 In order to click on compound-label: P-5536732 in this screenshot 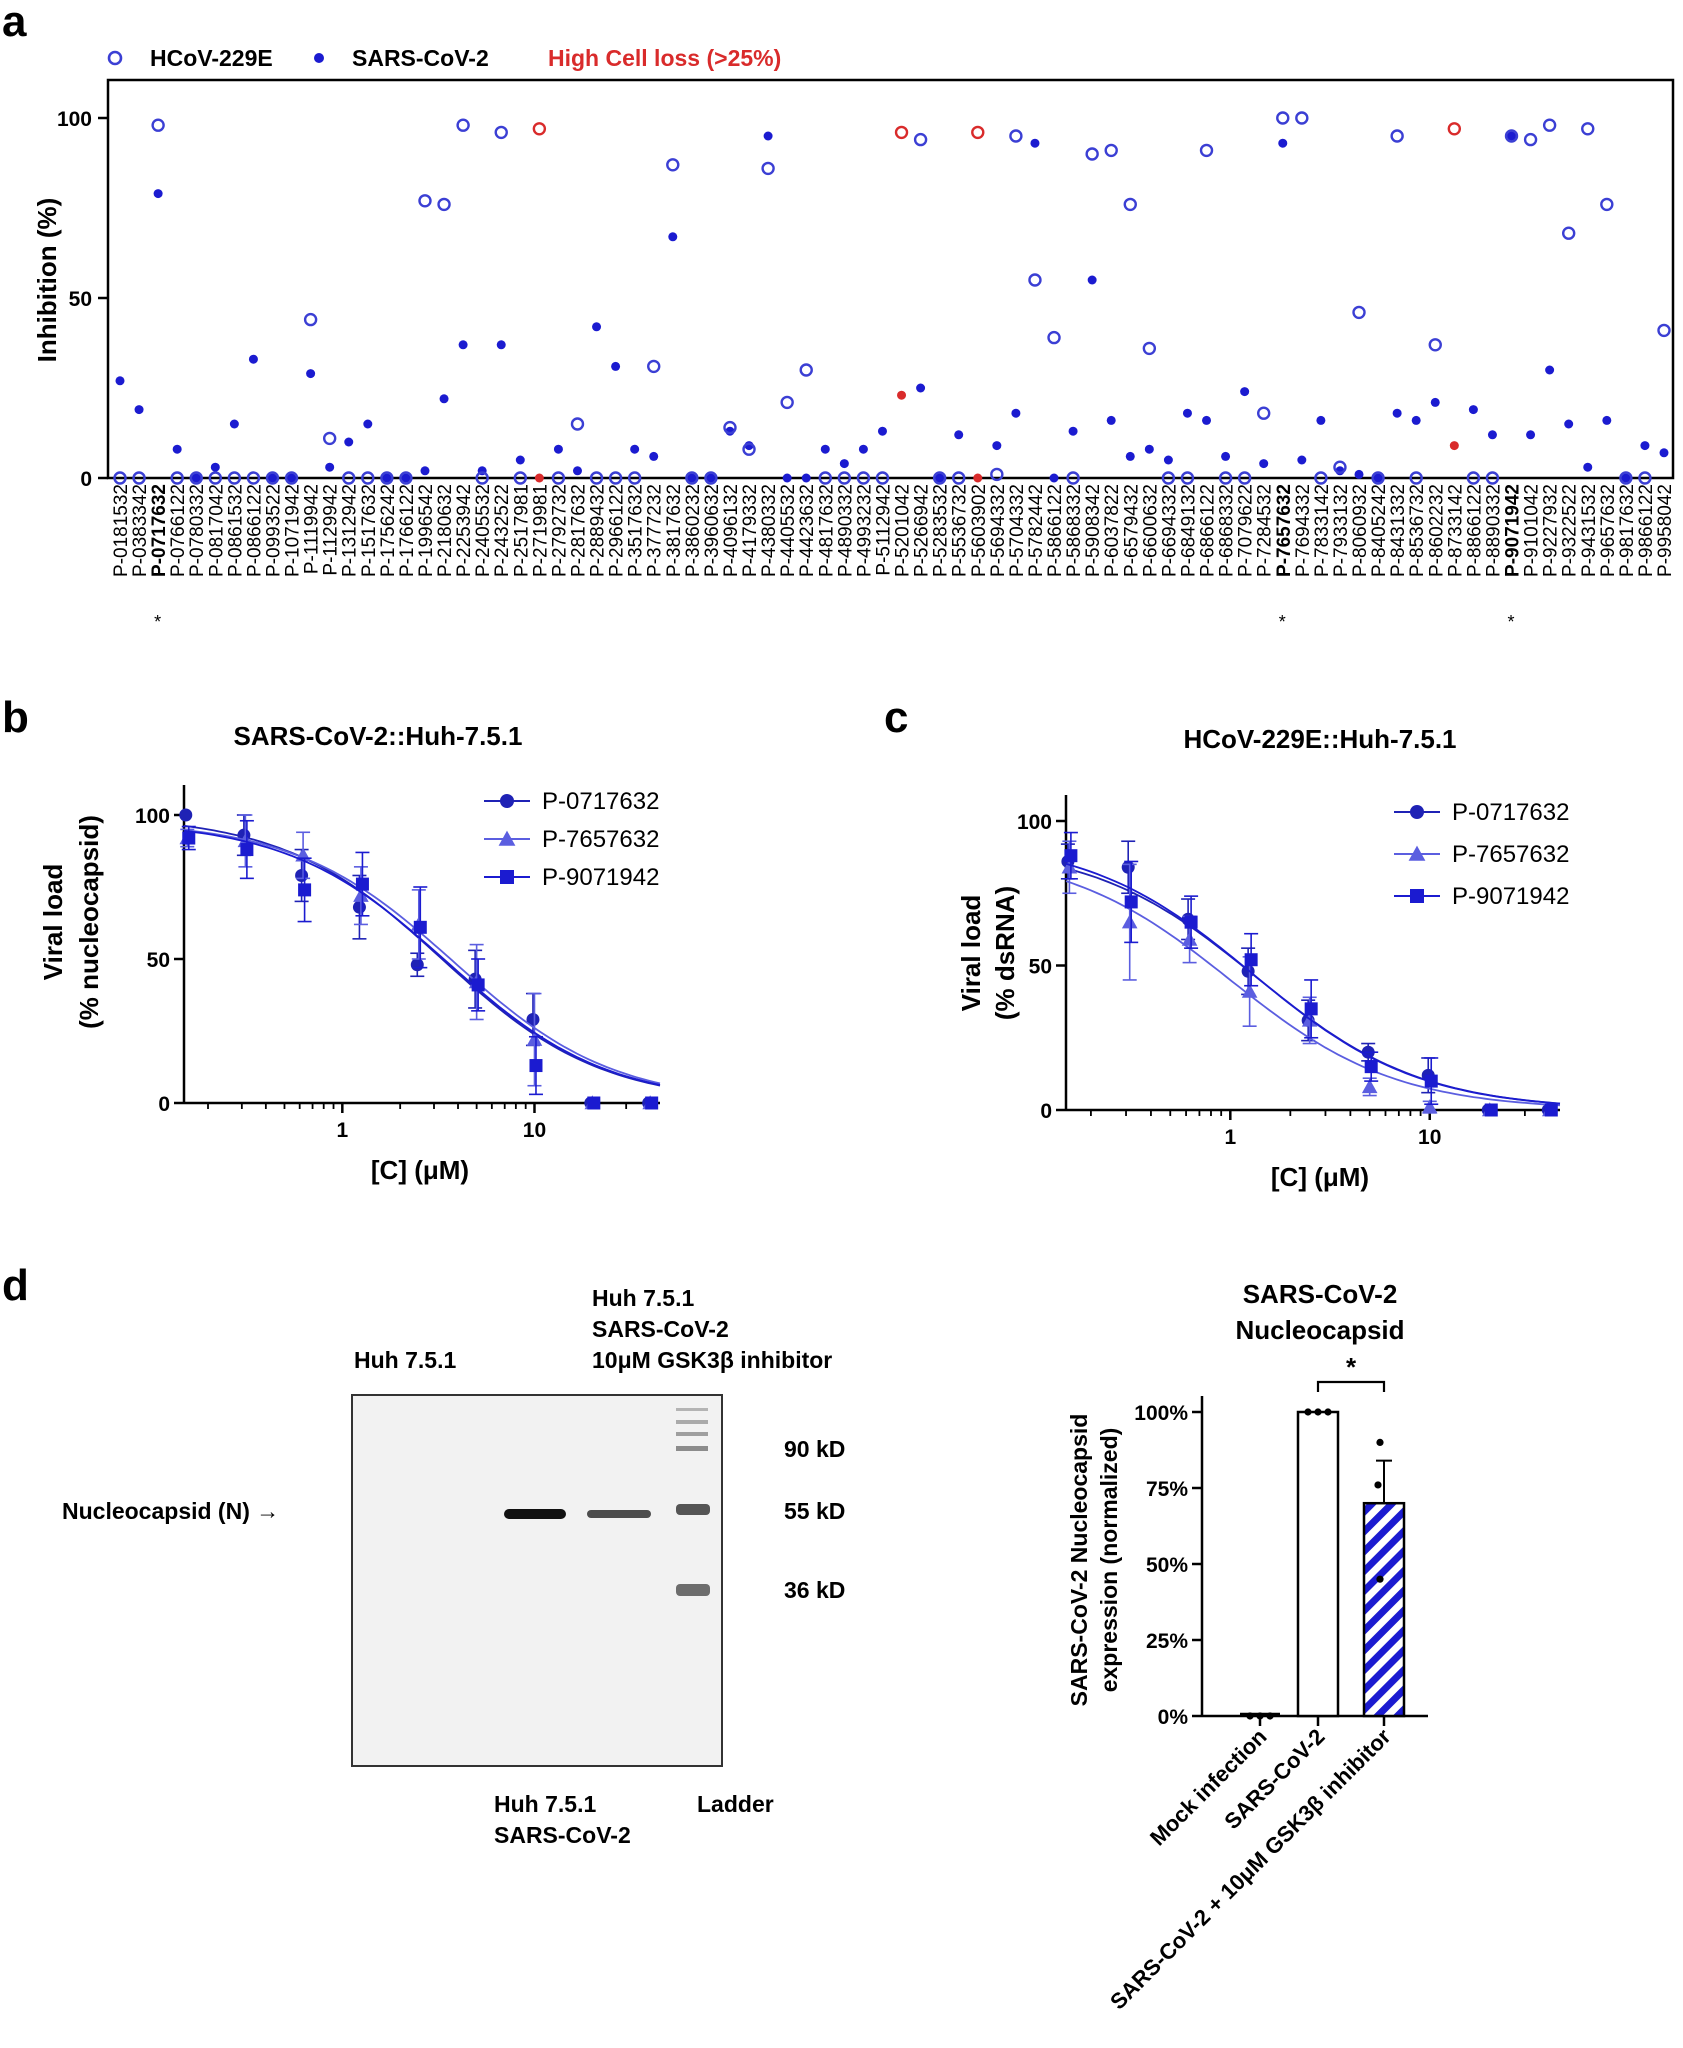, I will do `click(960, 530)`.